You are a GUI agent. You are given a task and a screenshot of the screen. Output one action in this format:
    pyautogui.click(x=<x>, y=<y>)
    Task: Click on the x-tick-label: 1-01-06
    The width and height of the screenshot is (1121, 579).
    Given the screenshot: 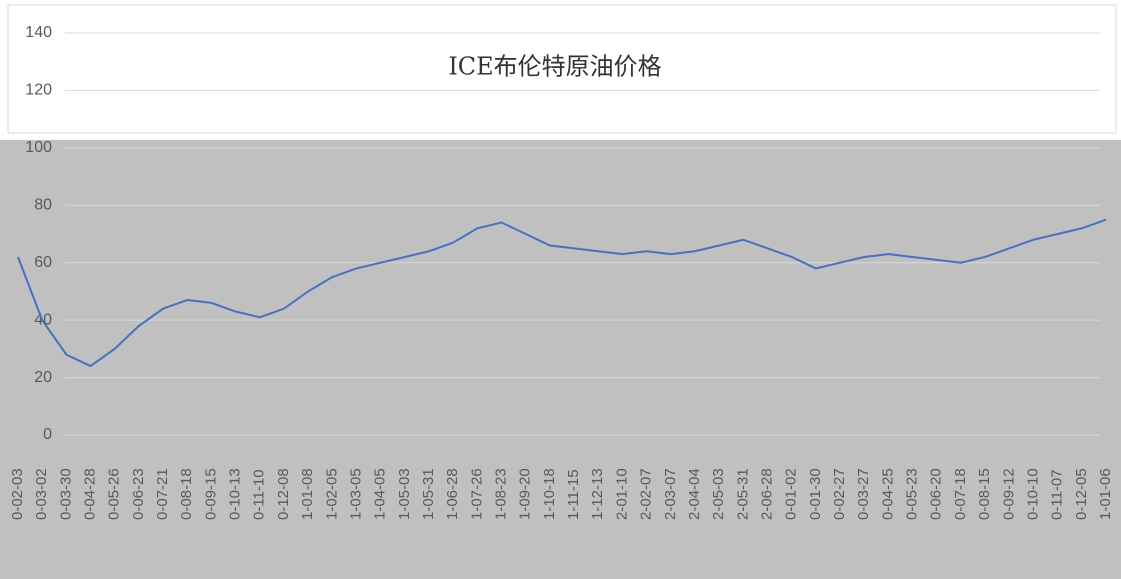 What is the action you would take?
    pyautogui.click(x=1105, y=494)
    